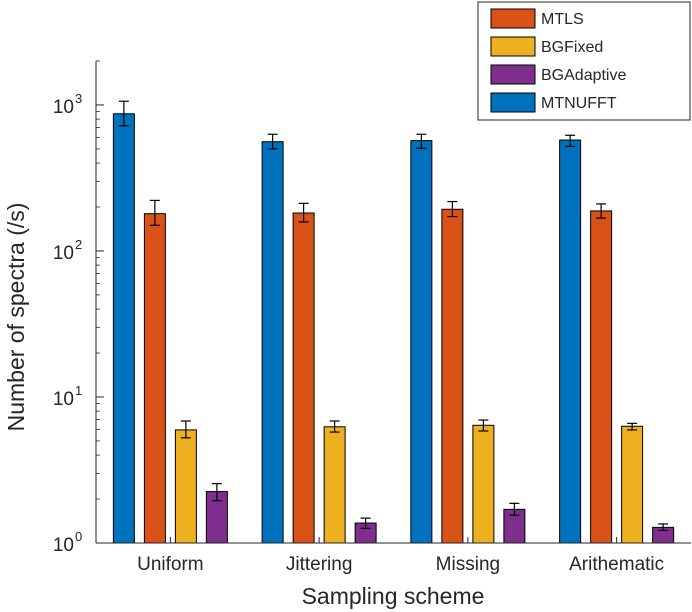  Describe the element at coordinates (154, 378) in the screenshot. I see `bar-mtls-uniform` at that location.